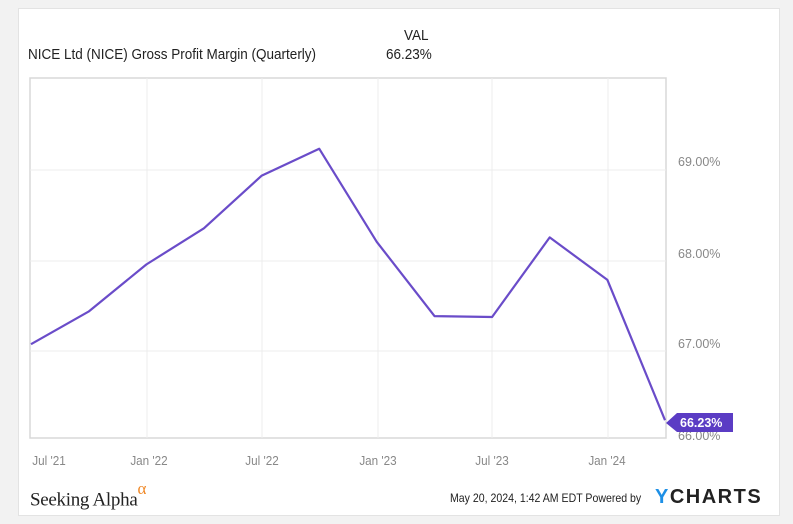 The height and width of the screenshot is (524, 793). Describe the element at coordinates (546, 498) in the screenshot. I see `timestamp: May 20, 2024, 1:42 AM EDT Powered by` at that location.